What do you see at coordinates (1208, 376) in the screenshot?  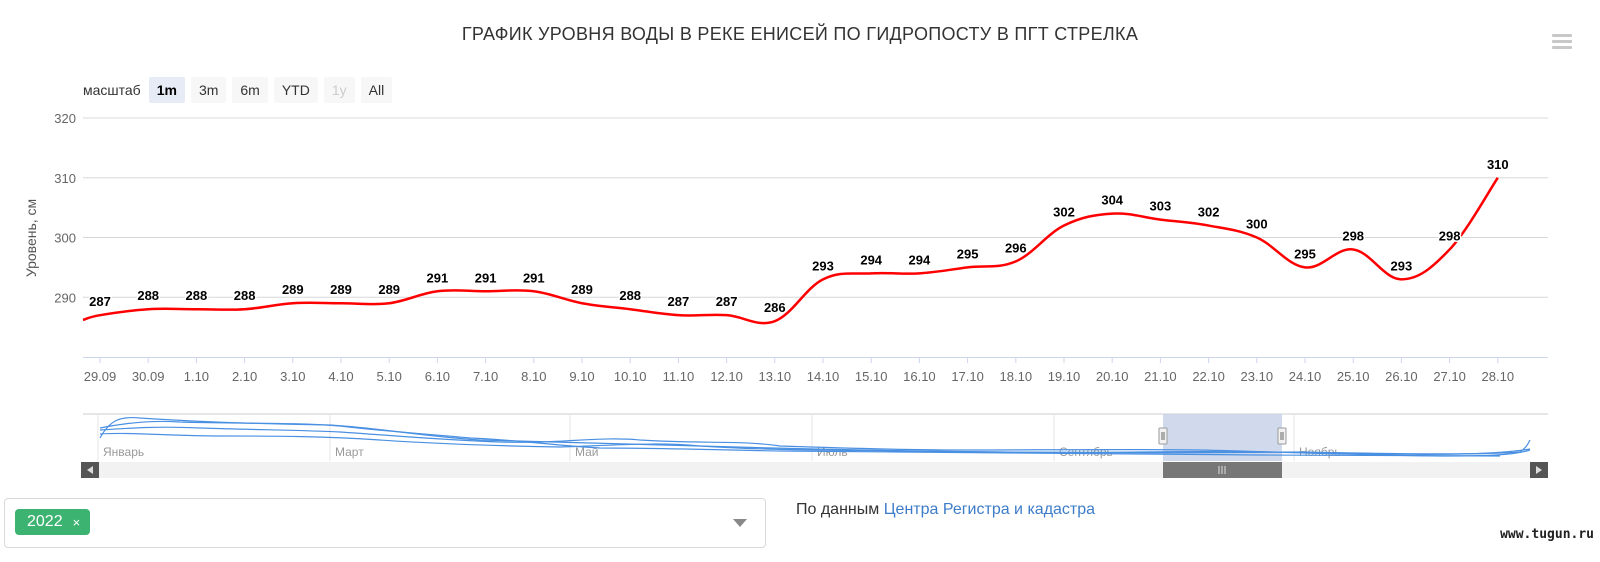 I see `x-tick-label: 22.10` at bounding box center [1208, 376].